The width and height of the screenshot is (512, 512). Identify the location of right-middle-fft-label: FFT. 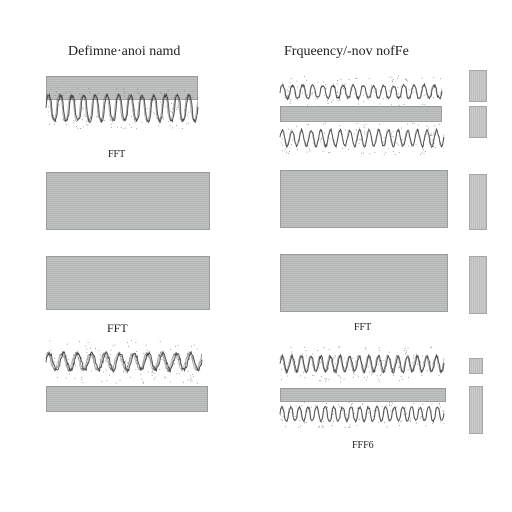
(363, 327).